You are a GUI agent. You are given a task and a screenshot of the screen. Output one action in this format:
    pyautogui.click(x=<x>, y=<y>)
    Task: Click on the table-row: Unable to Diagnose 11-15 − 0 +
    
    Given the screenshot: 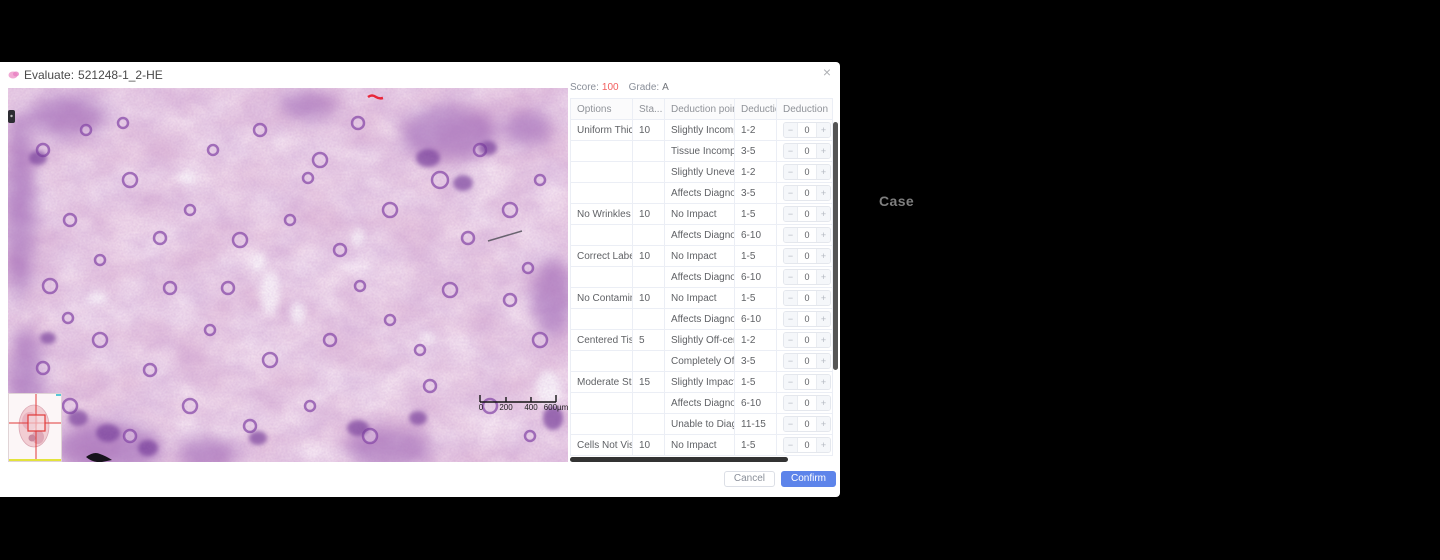 What is the action you would take?
    pyautogui.click(x=701, y=424)
    